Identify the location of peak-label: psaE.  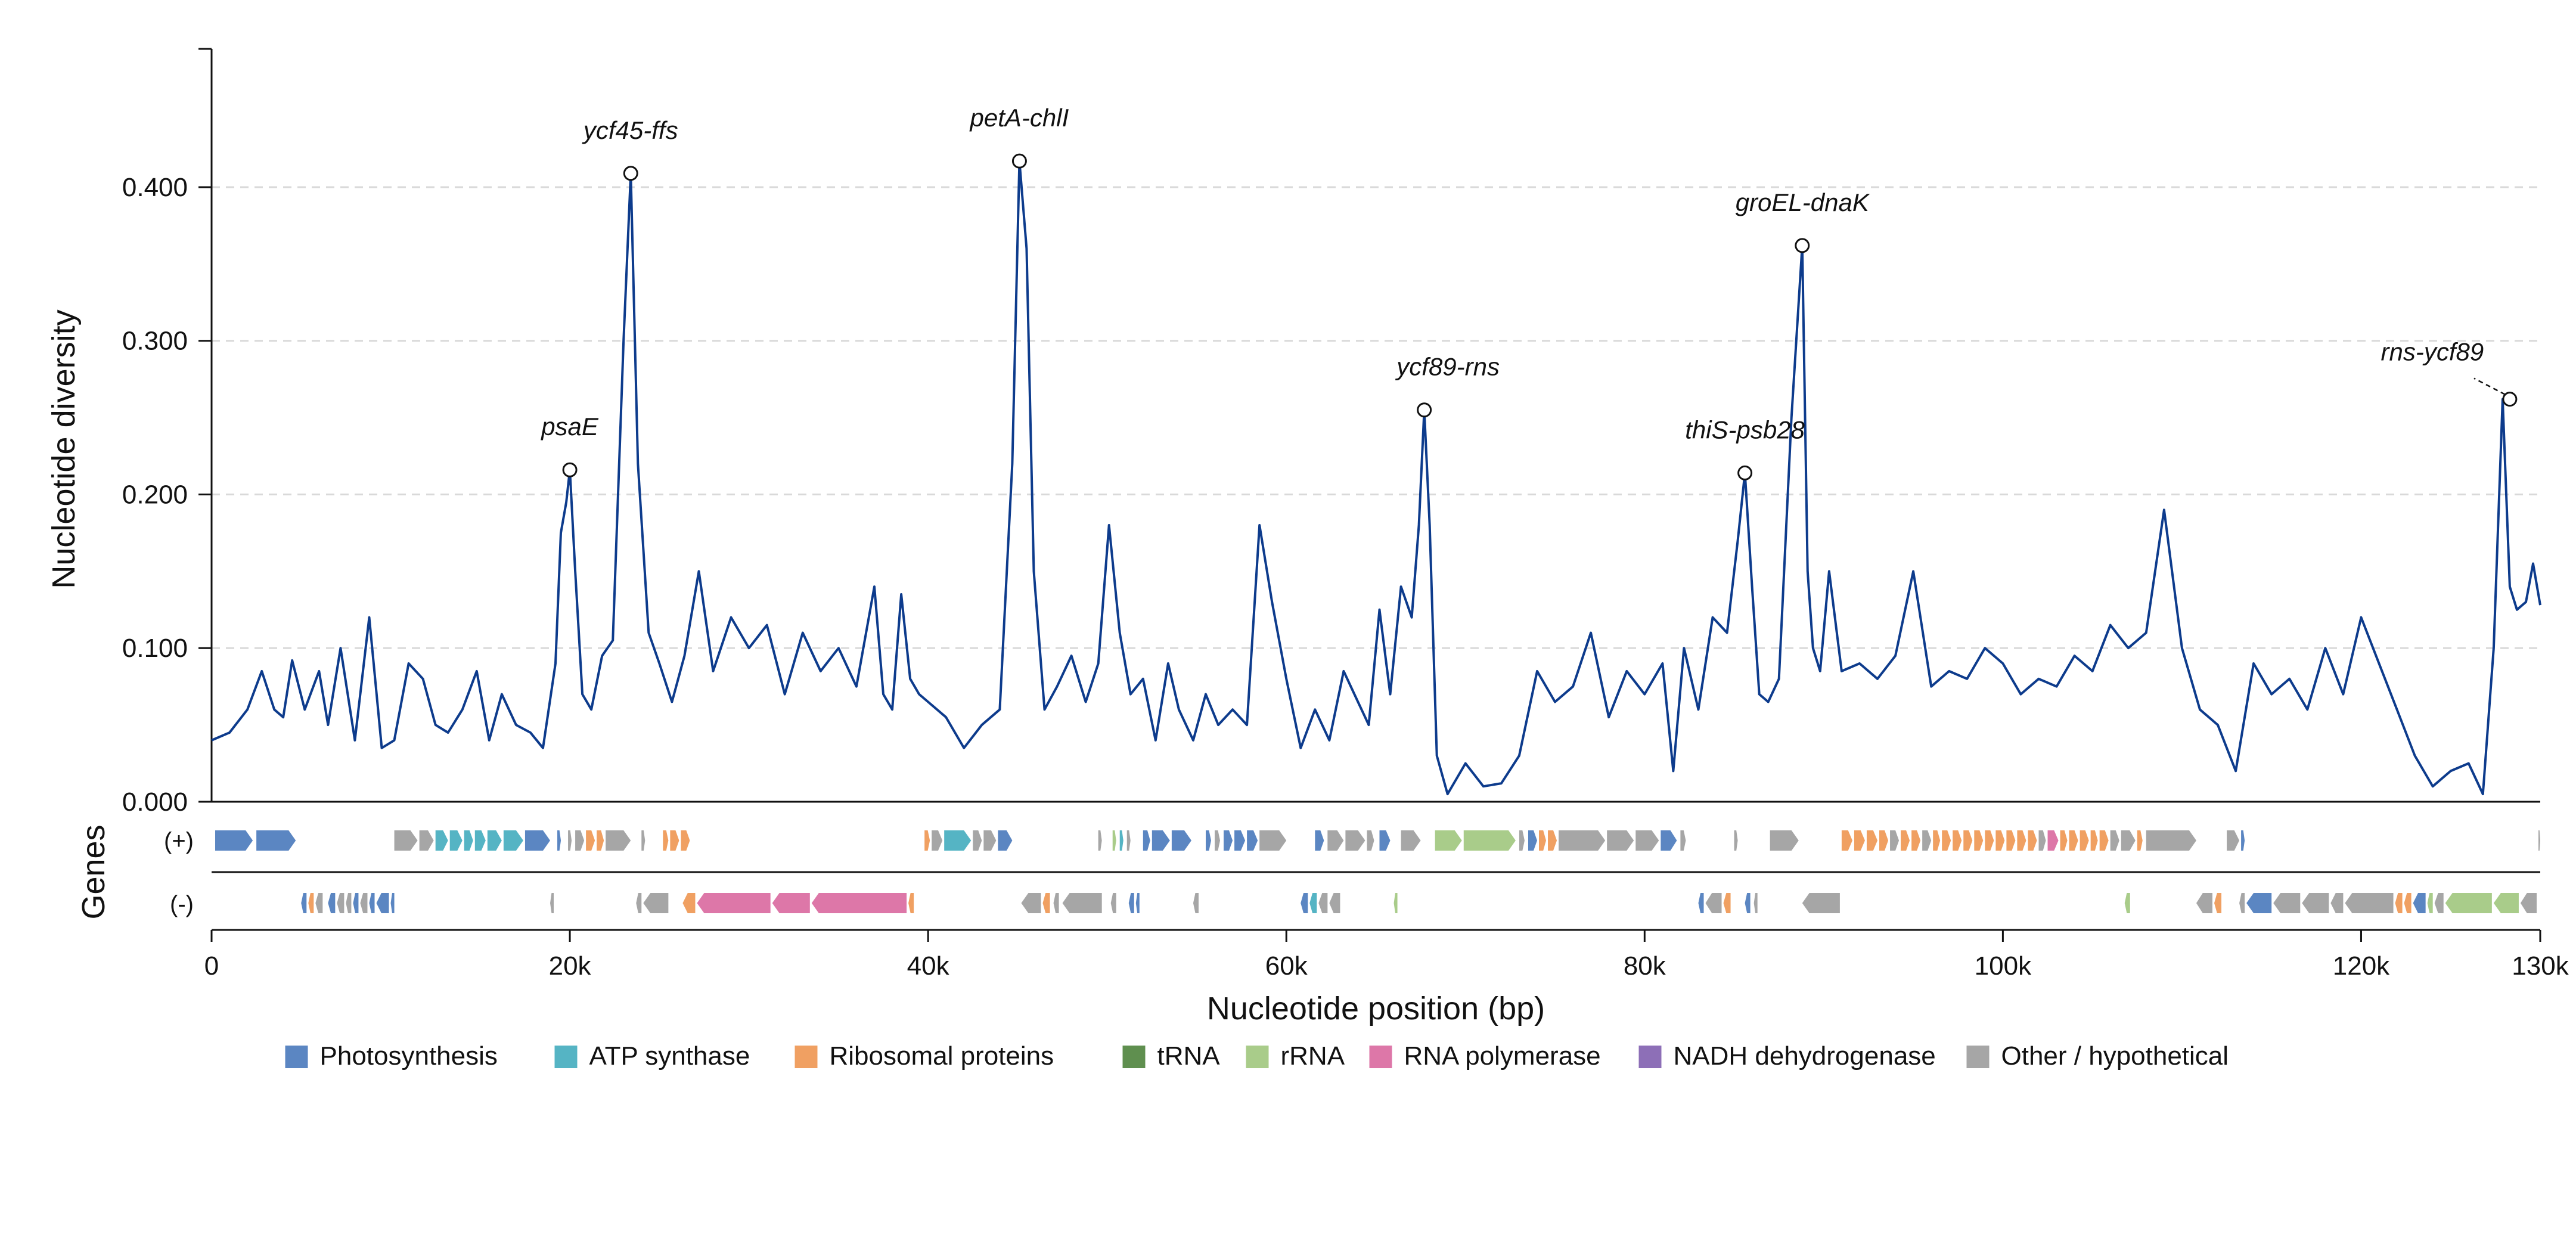
(570, 427).